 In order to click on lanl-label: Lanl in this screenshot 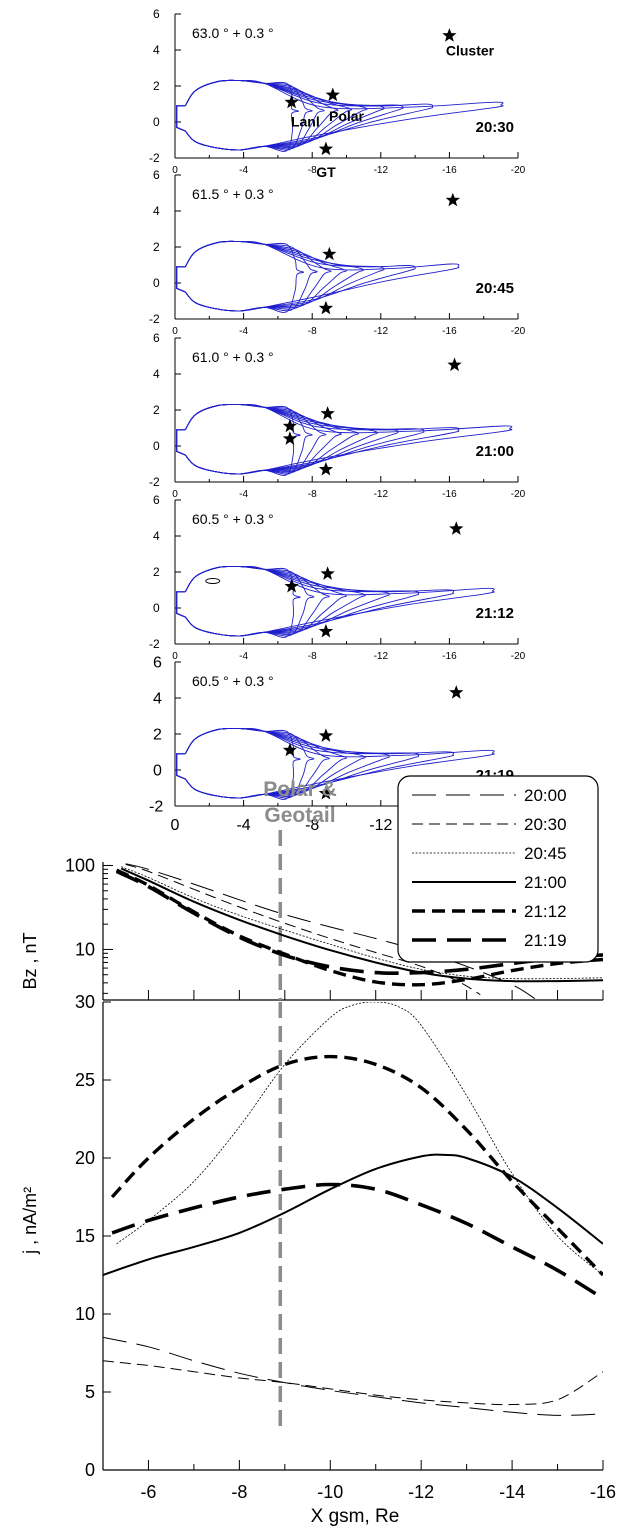, I will do `click(305, 122)`.